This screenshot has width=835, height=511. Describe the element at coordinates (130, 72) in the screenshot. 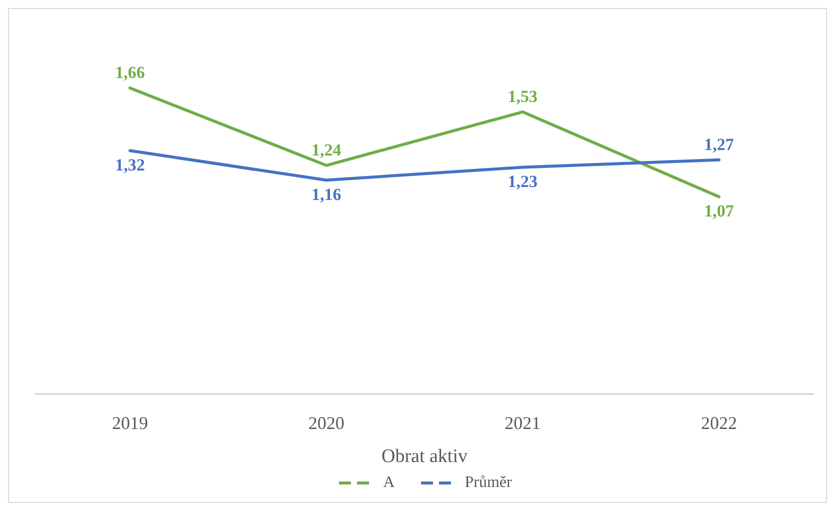

I see `data-label: 1,66` at that location.